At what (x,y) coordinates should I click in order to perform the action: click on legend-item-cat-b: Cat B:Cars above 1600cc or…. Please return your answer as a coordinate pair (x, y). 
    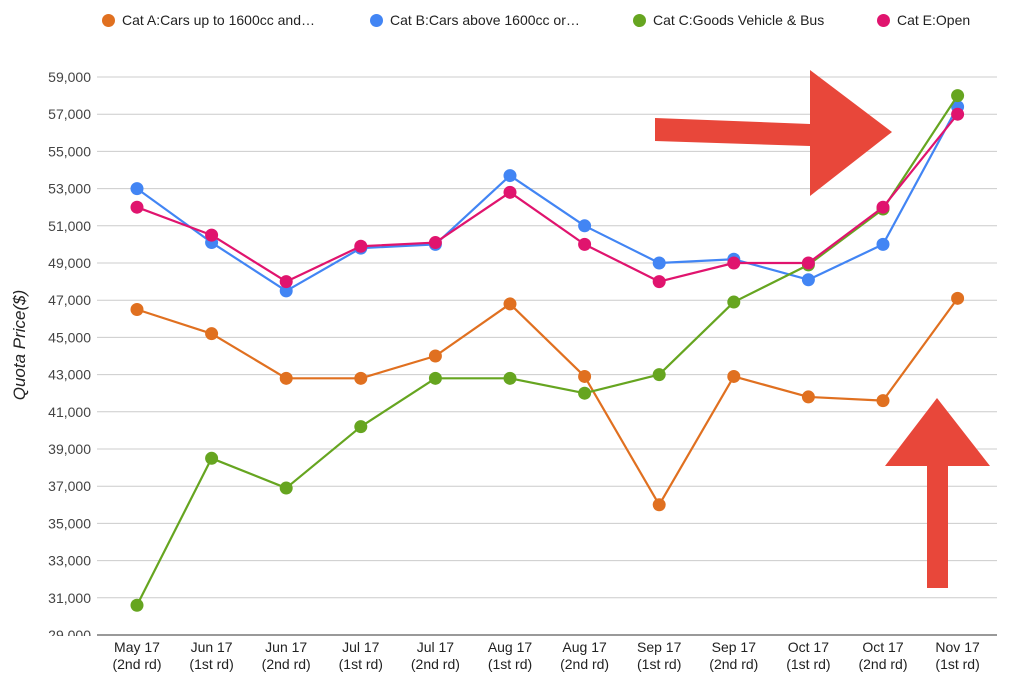
    Looking at the image, I should click on (475, 20).